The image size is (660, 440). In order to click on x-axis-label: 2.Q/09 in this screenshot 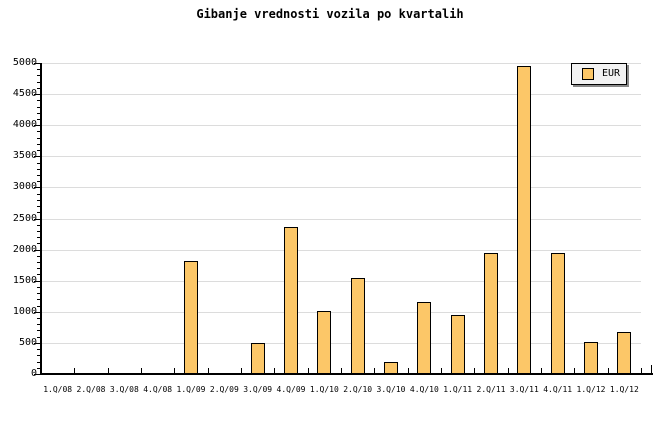, I will do `click(224, 389)`.